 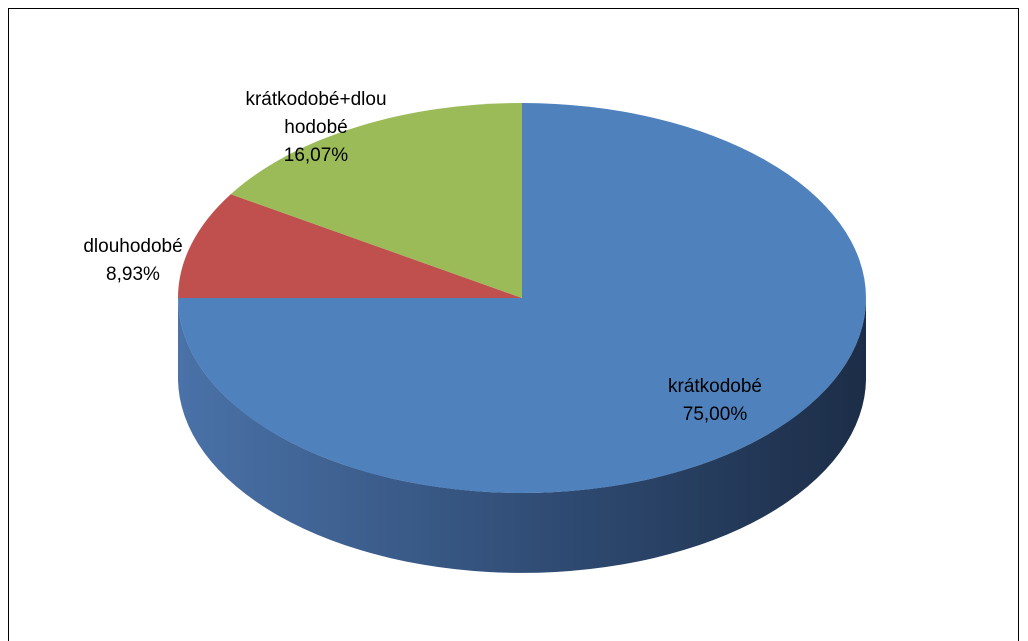 I want to click on label-category: krátkodobé+dlouhodobé, so click(x=316, y=113).